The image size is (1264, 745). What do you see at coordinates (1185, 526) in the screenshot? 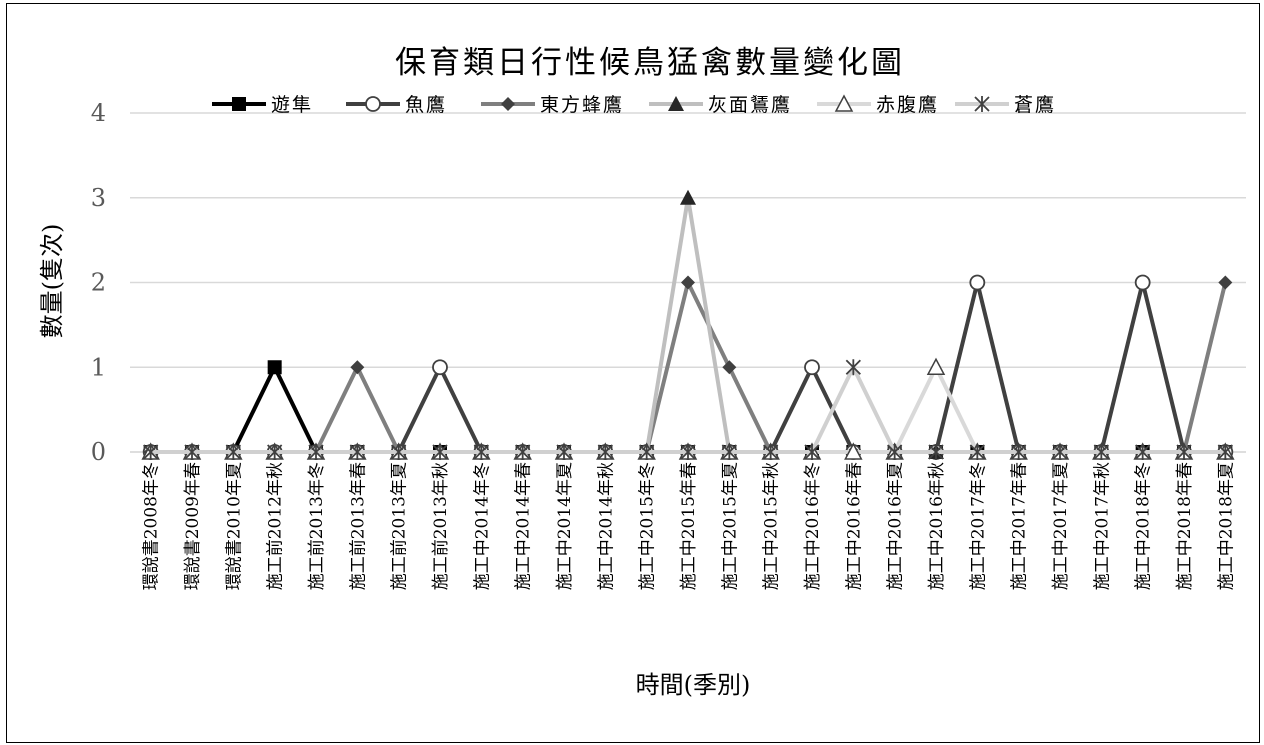
I see `x-tick-label: 施工中2018年春` at bounding box center [1185, 526].